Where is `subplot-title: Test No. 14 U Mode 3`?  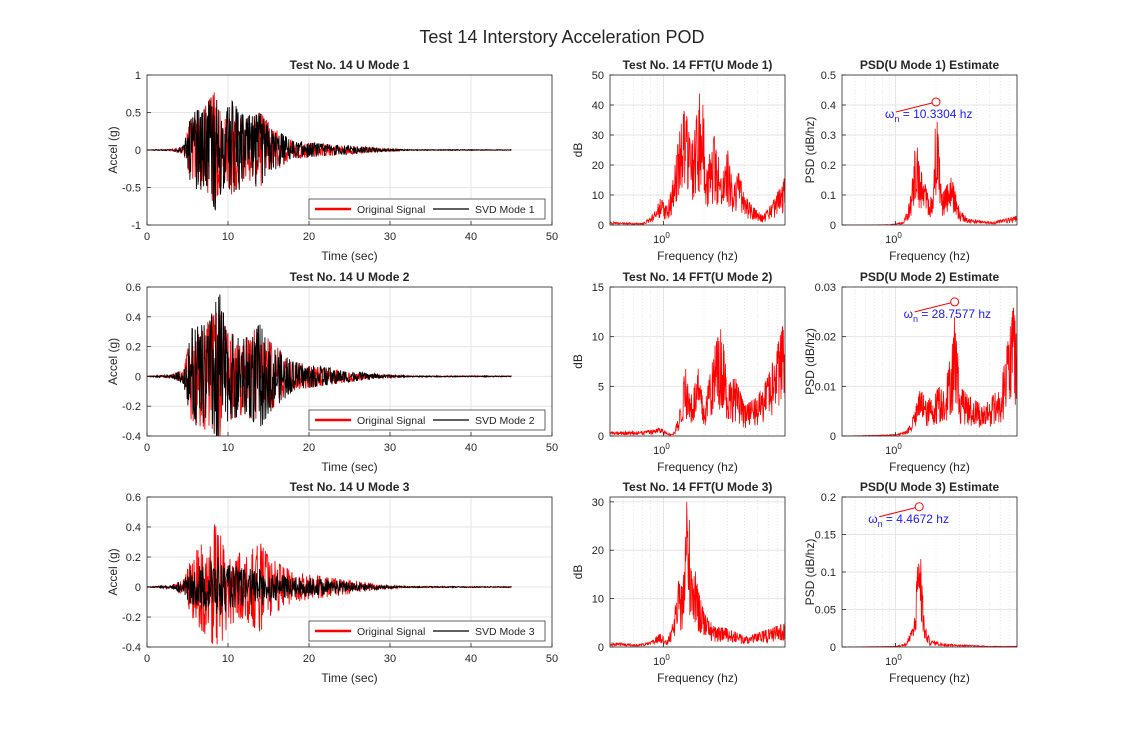 subplot-title: Test No. 14 U Mode 3 is located at coordinates (350, 487).